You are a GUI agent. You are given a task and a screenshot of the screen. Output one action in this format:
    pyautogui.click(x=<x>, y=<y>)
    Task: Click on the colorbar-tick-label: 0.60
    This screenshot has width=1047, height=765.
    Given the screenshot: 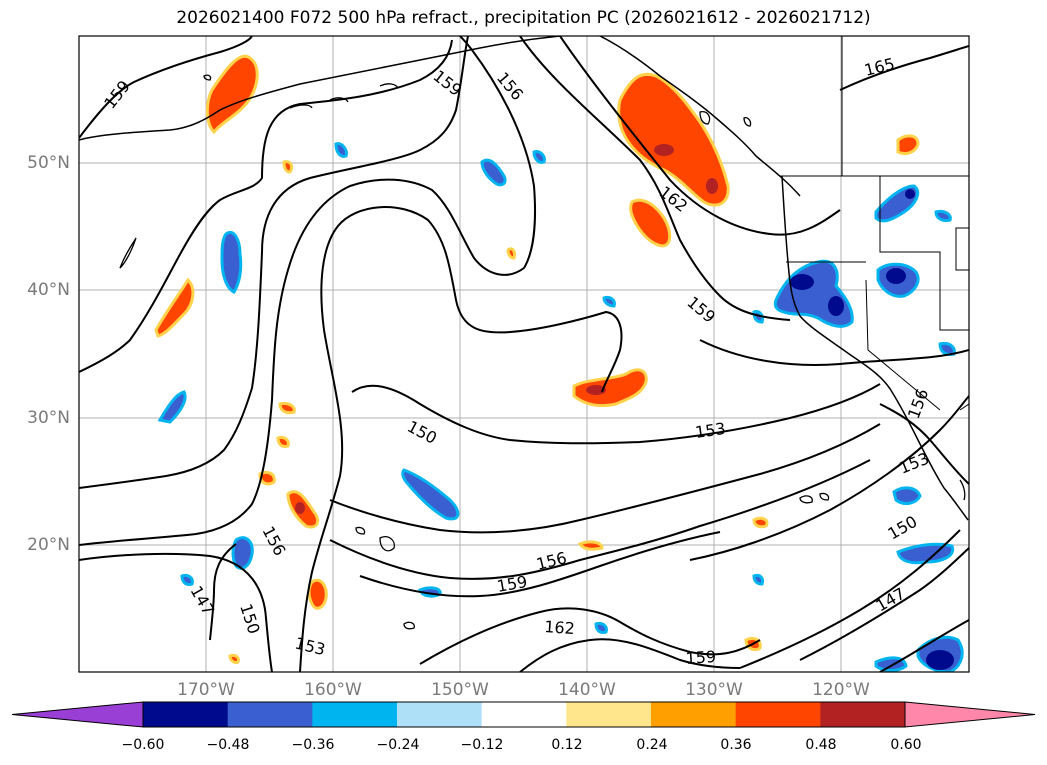 What is the action you would take?
    pyautogui.click(x=906, y=745)
    